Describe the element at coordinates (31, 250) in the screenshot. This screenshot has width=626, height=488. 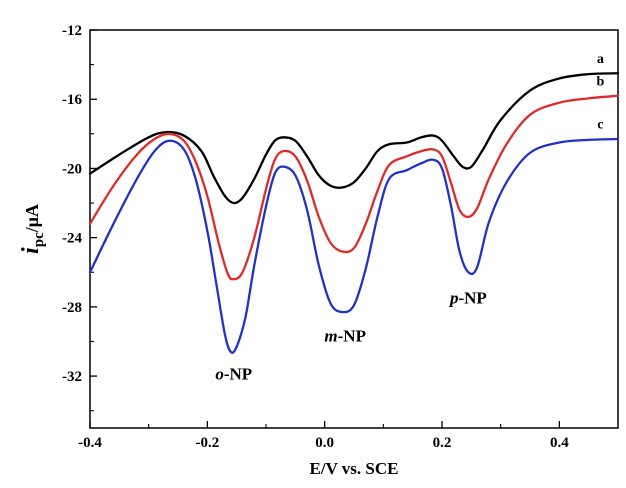
I see `y-axis-title-main: i` at that location.